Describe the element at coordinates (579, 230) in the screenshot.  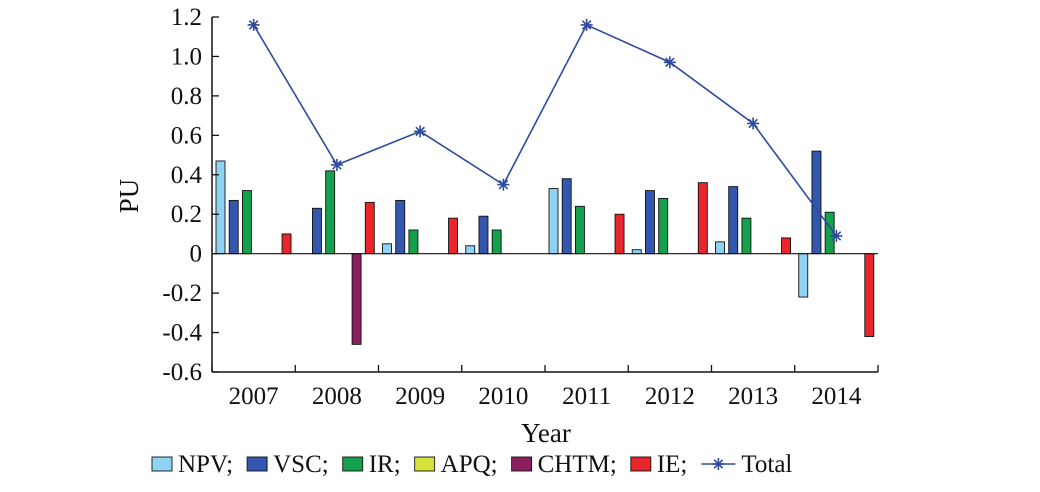
I see `bar-ir-2011` at that location.